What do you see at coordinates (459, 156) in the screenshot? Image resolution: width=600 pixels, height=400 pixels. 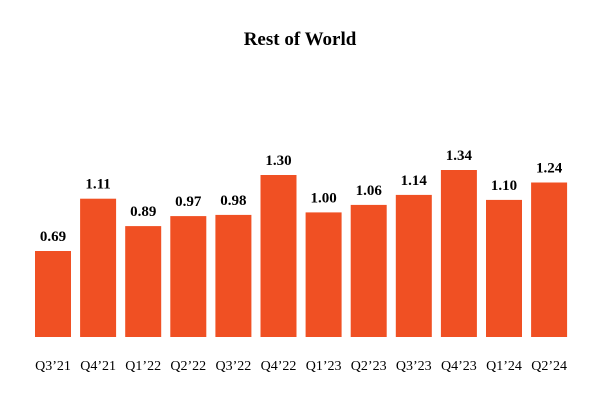 I see `bar-value-label: 1.34` at bounding box center [459, 156].